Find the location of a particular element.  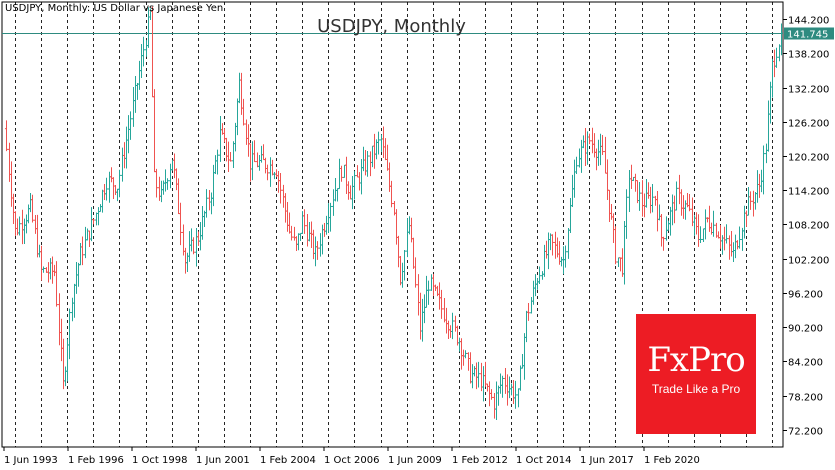

x-tick-label: 1 Jun 2017 is located at coordinates (607, 460).